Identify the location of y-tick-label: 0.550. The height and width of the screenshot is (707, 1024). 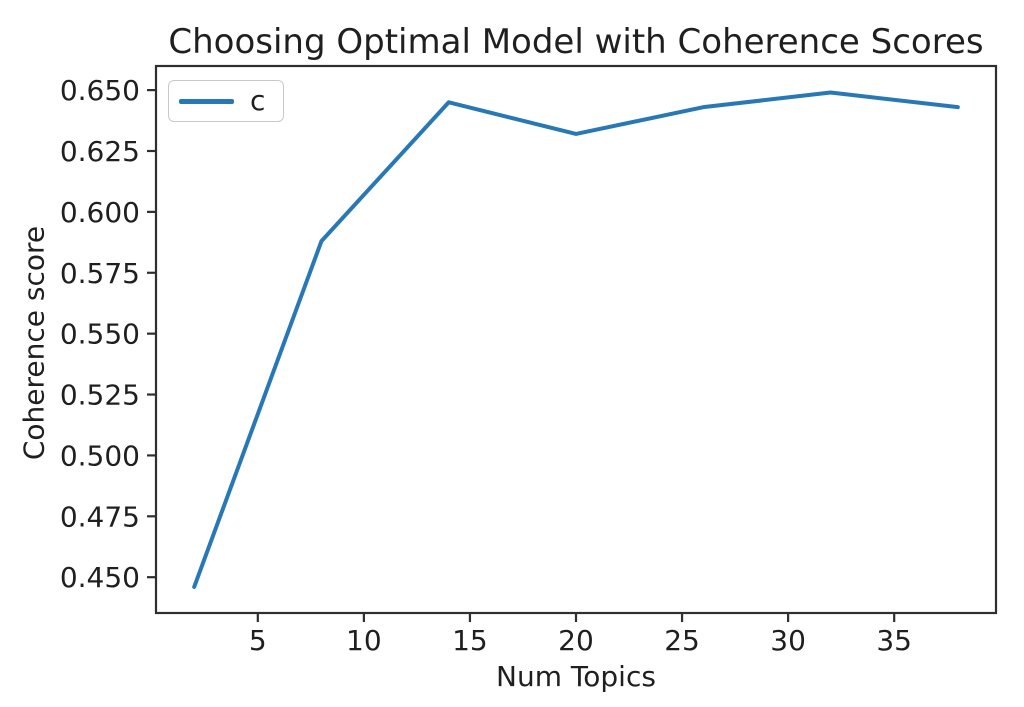
(100, 334).